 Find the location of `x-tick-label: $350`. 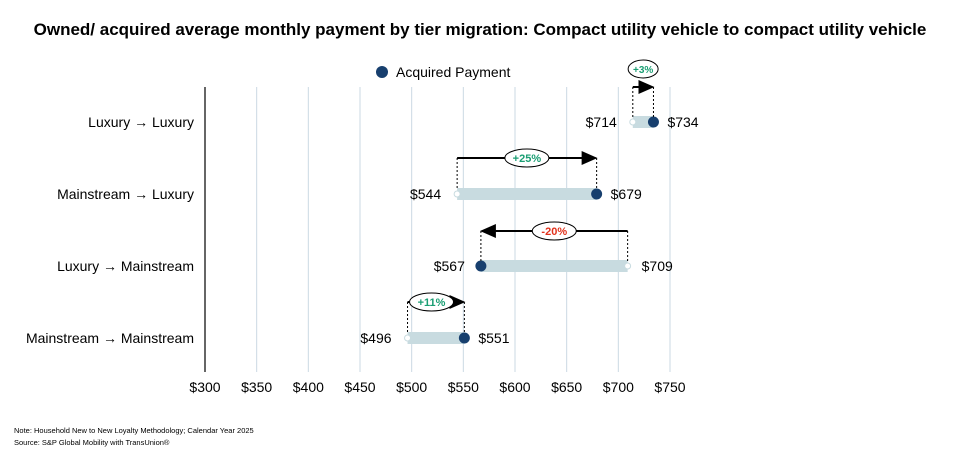

x-tick-label: $350 is located at coordinates (256, 387).